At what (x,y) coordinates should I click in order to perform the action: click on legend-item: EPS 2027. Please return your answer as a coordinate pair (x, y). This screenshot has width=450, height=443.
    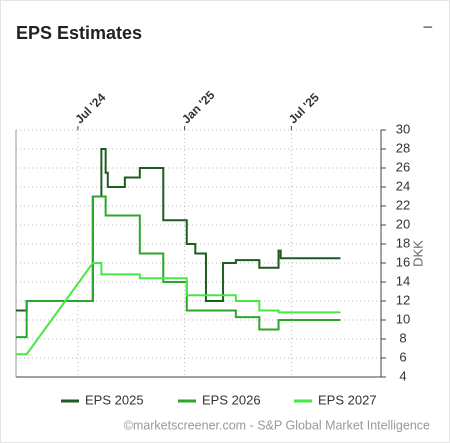
    Looking at the image, I should click on (335, 399).